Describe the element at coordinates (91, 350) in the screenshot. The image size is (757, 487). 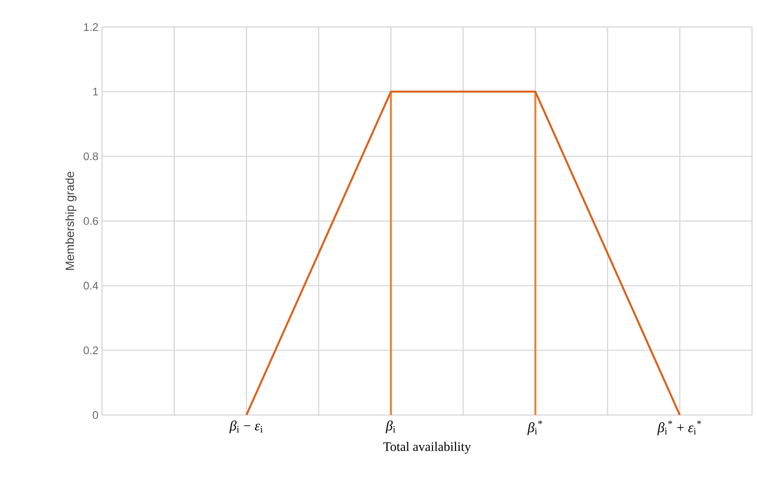
I see `y-tick-label: 0.2` at that location.